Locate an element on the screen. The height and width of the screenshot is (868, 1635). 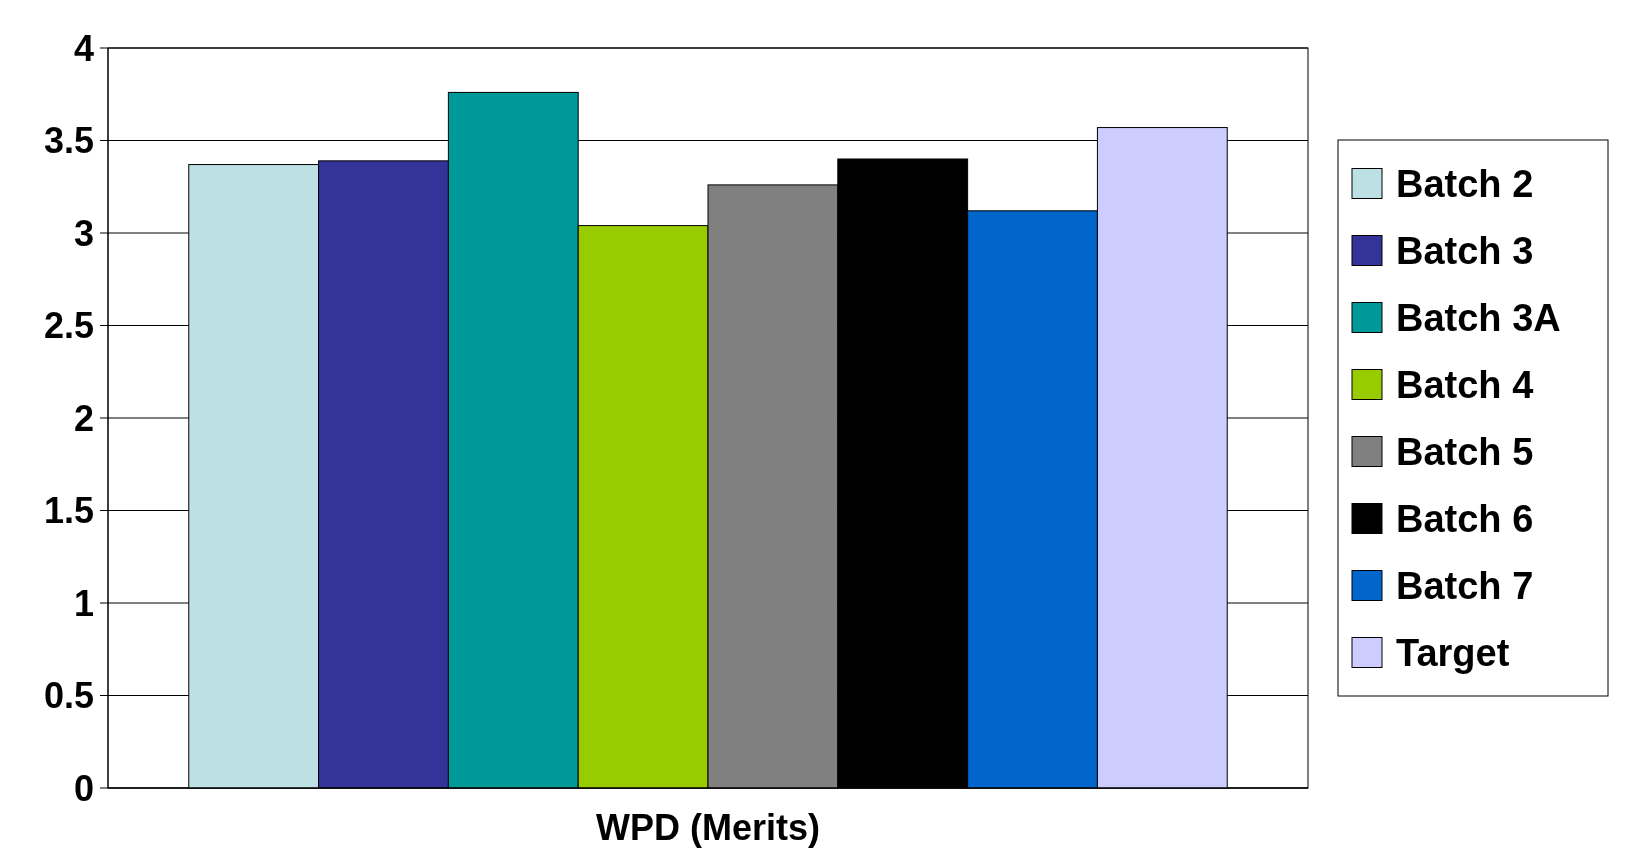
legend-label: Batch 6 is located at coordinates (1465, 518).